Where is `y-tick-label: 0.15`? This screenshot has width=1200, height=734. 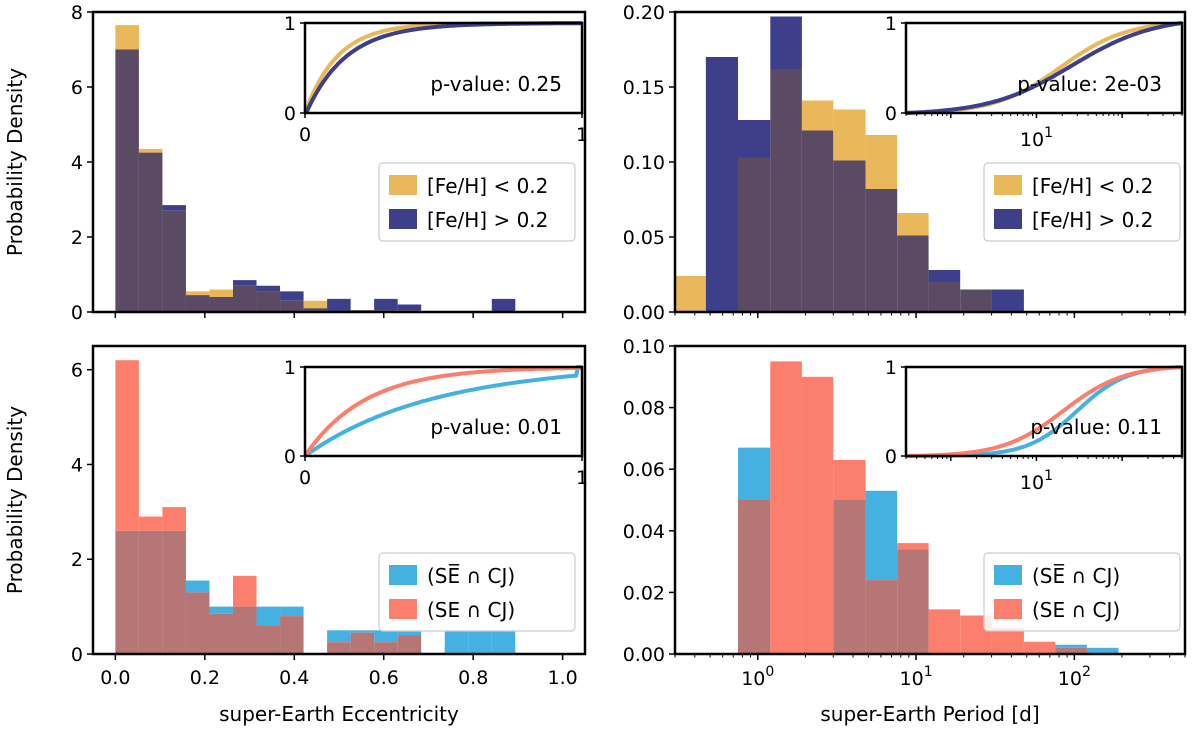
y-tick-label: 0.15 is located at coordinates (644, 88).